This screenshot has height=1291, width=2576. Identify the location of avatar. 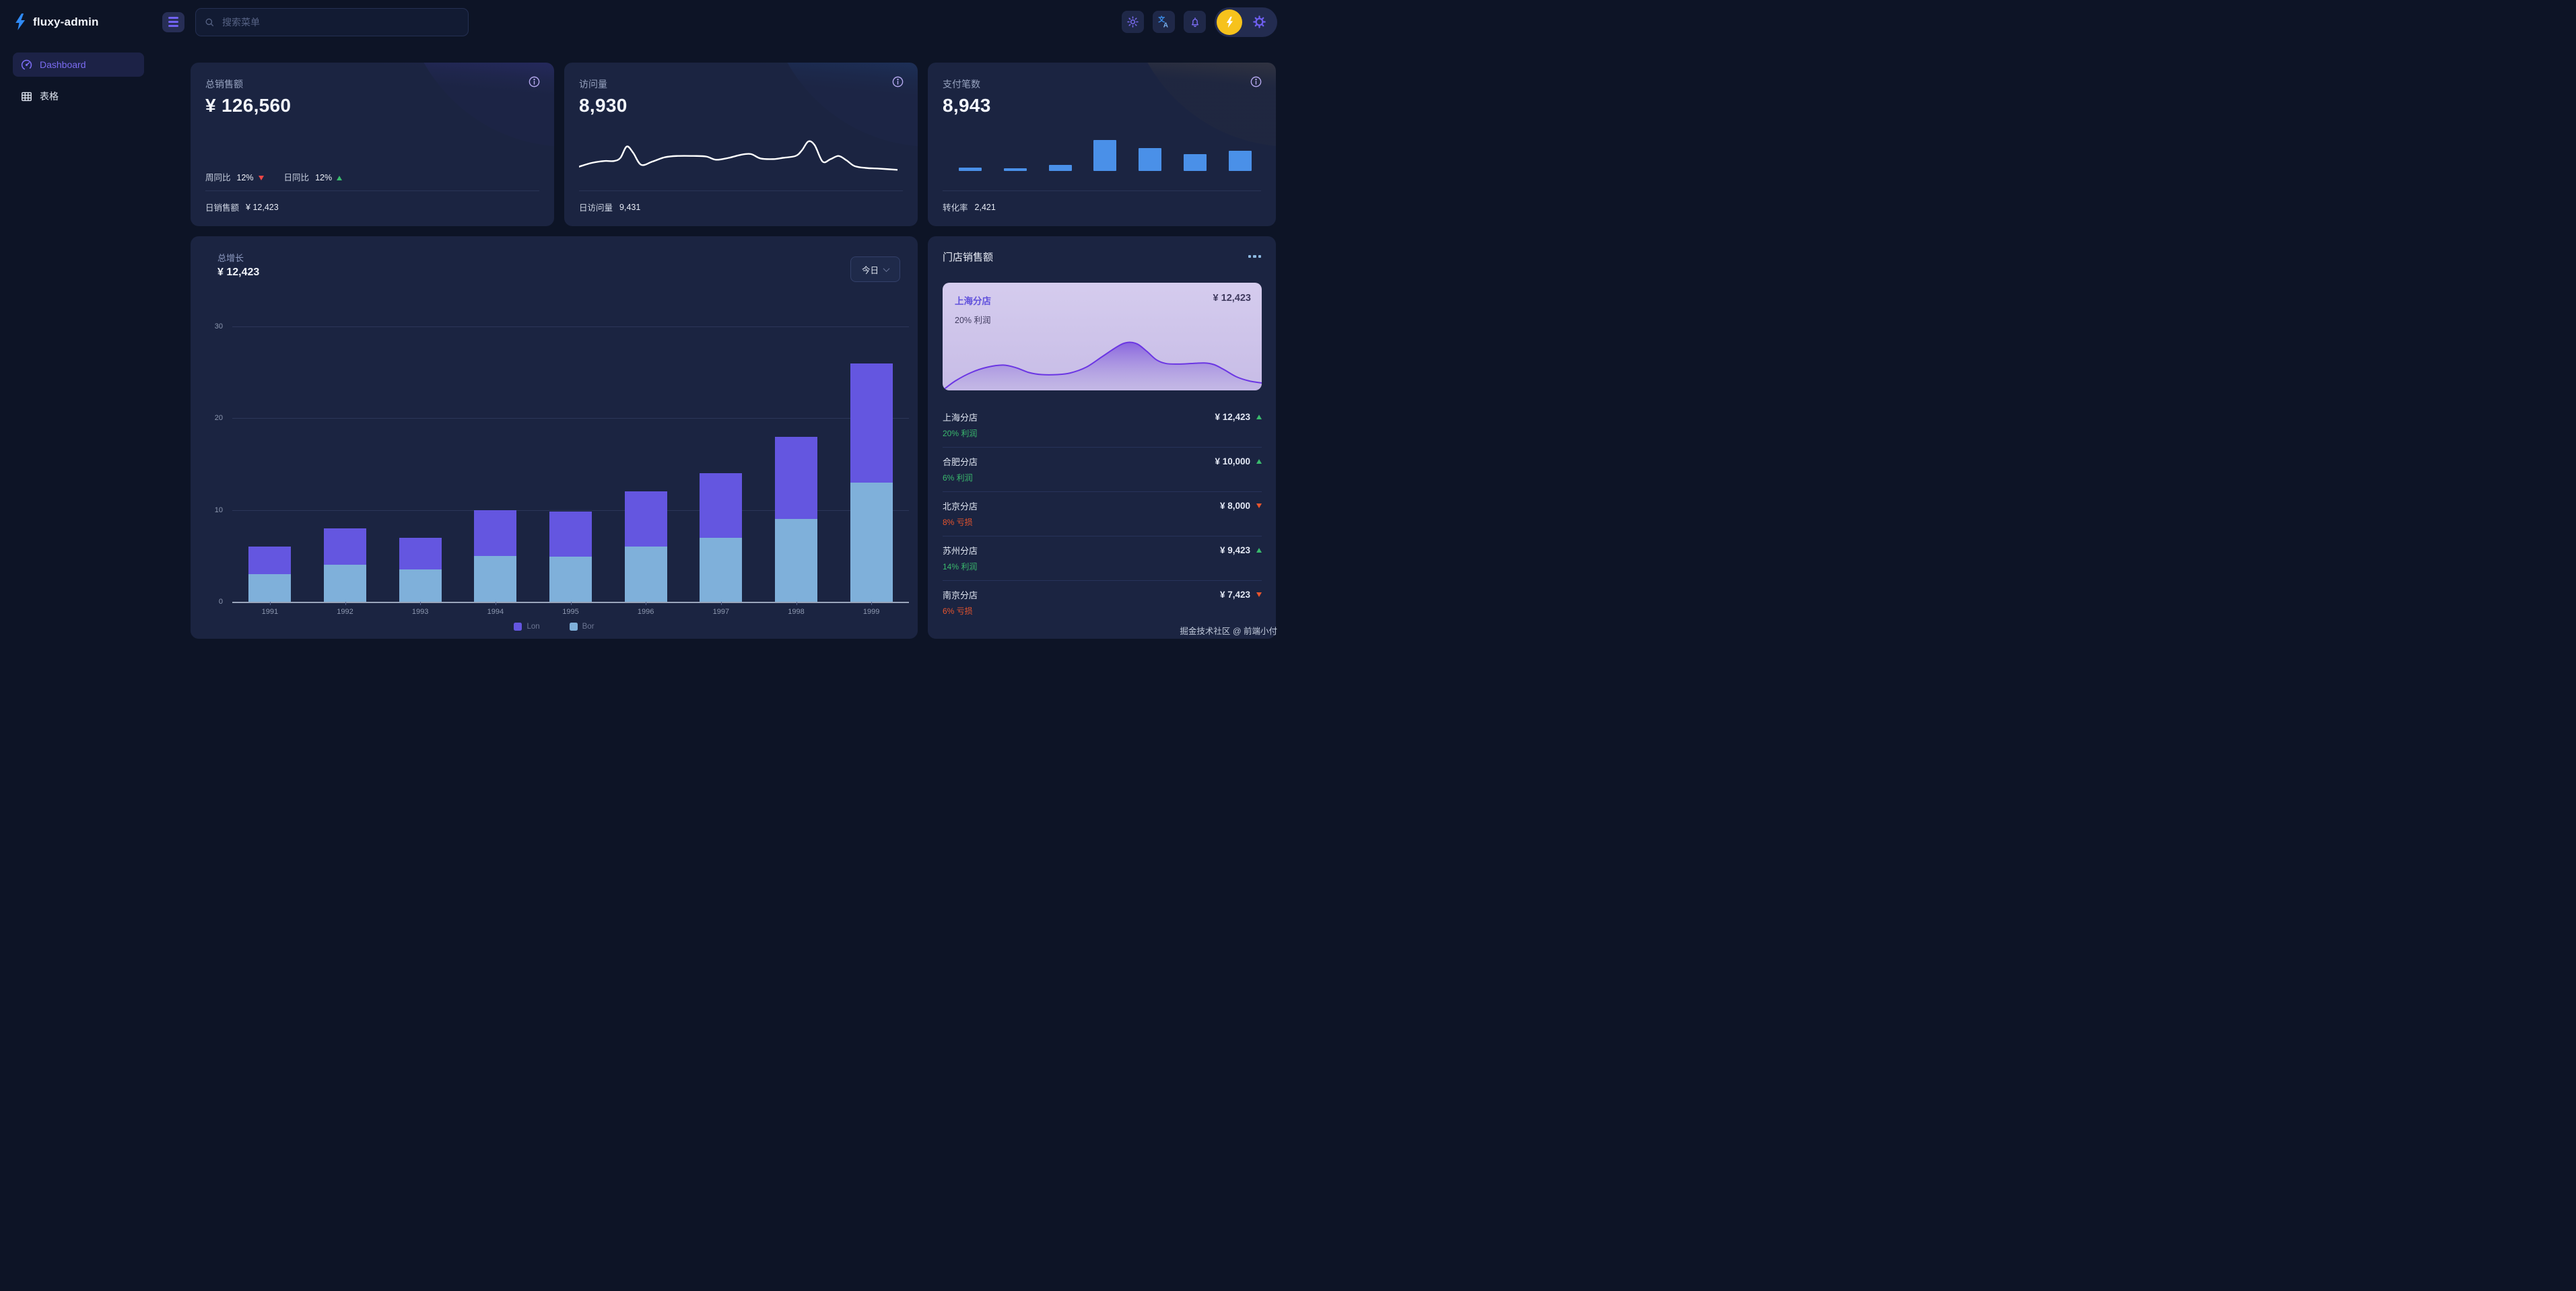
(1229, 22).